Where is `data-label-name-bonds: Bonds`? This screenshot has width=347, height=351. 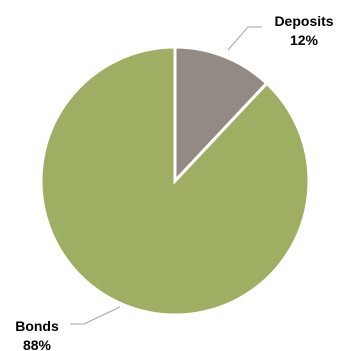
data-label-name-bonds: Bonds is located at coordinates (37, 326).